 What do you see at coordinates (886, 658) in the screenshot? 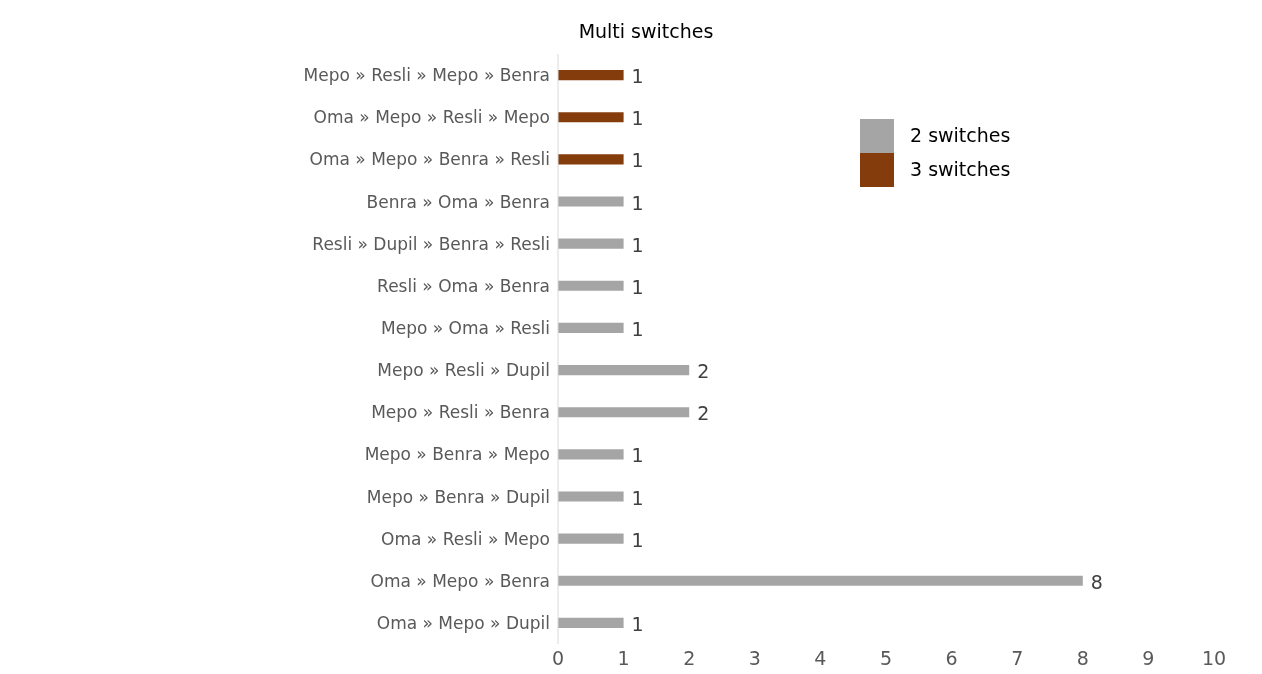
I see `x-tick-label: 5` at bounding box center [886, 658].